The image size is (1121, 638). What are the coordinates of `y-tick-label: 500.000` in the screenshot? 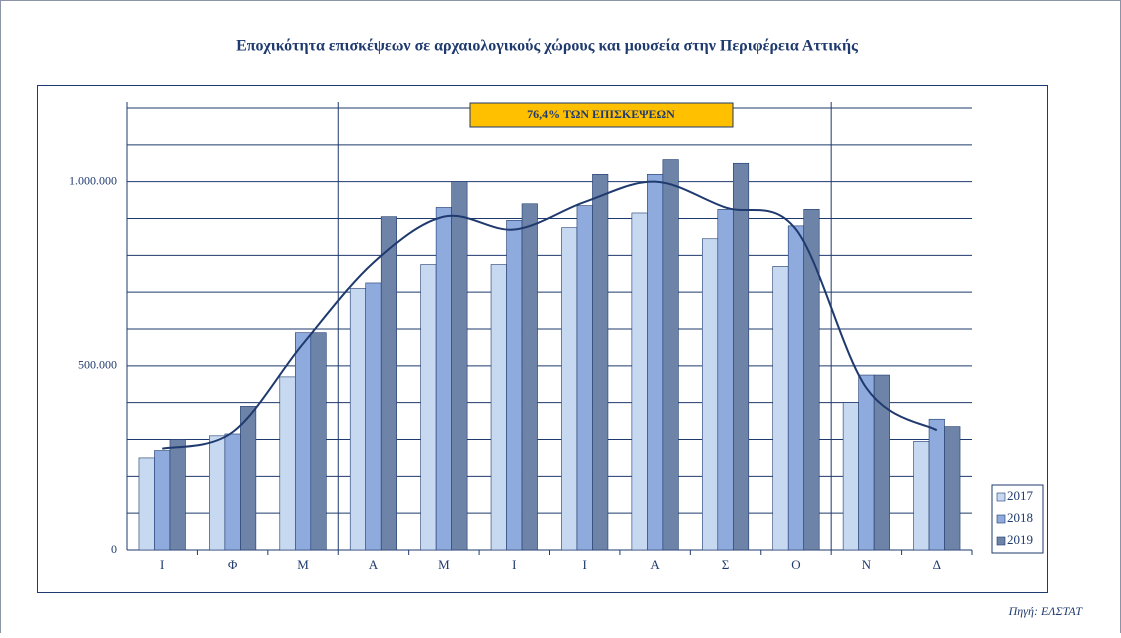 It's located at (97, 365).